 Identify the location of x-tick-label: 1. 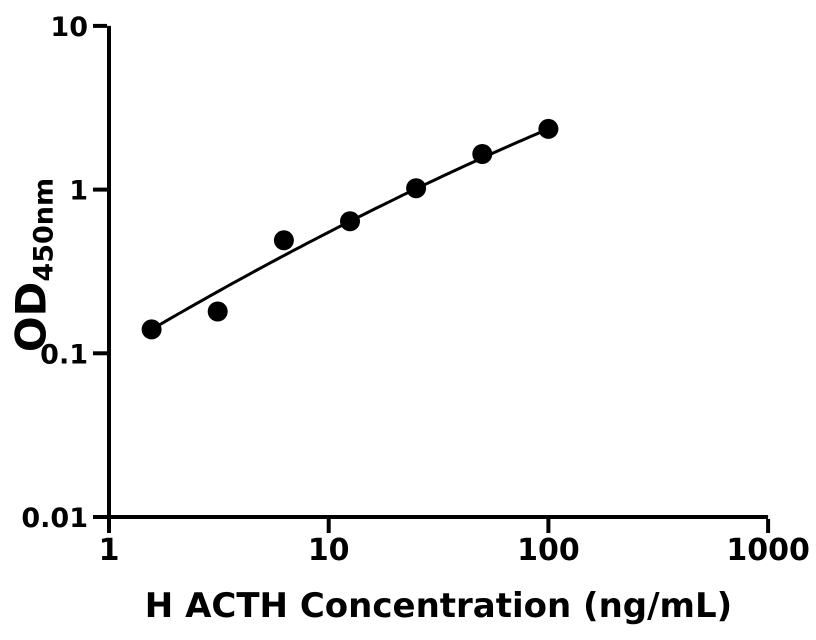
(109, 550).